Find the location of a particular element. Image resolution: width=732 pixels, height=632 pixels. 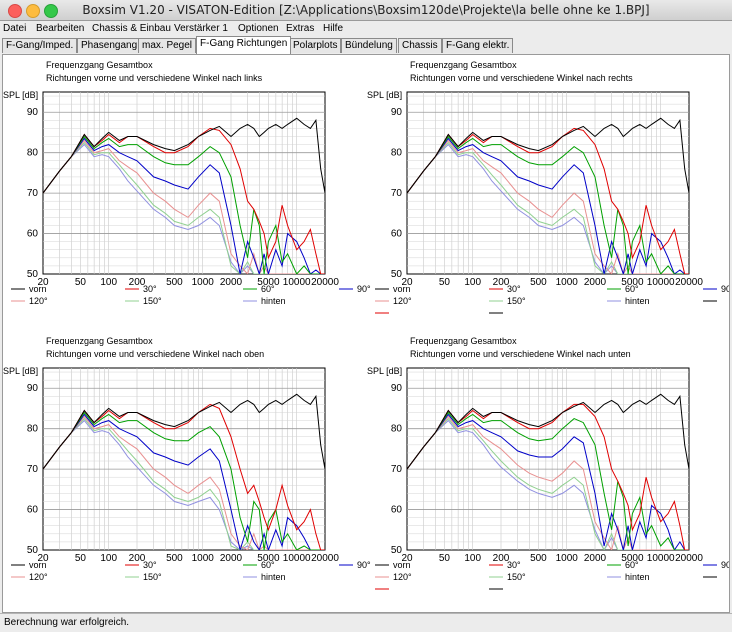

maximize-window-button is located at coordinates (51, 11).